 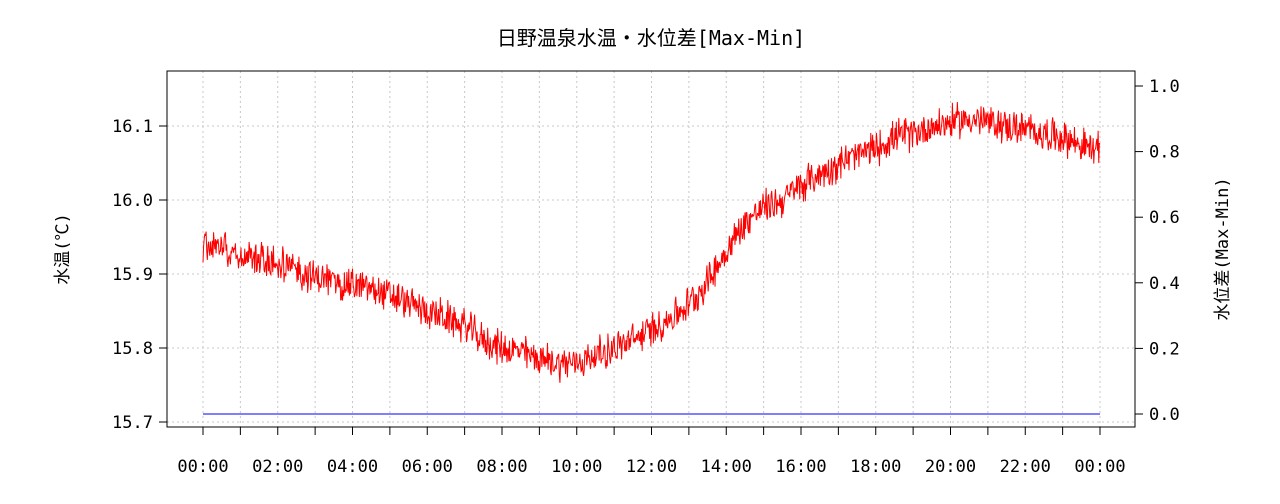 What do you see at coordinates (501, 467) in the screenshot?
I see `x-axis-tick-label: 08:00` at bounding box center [501, 467].